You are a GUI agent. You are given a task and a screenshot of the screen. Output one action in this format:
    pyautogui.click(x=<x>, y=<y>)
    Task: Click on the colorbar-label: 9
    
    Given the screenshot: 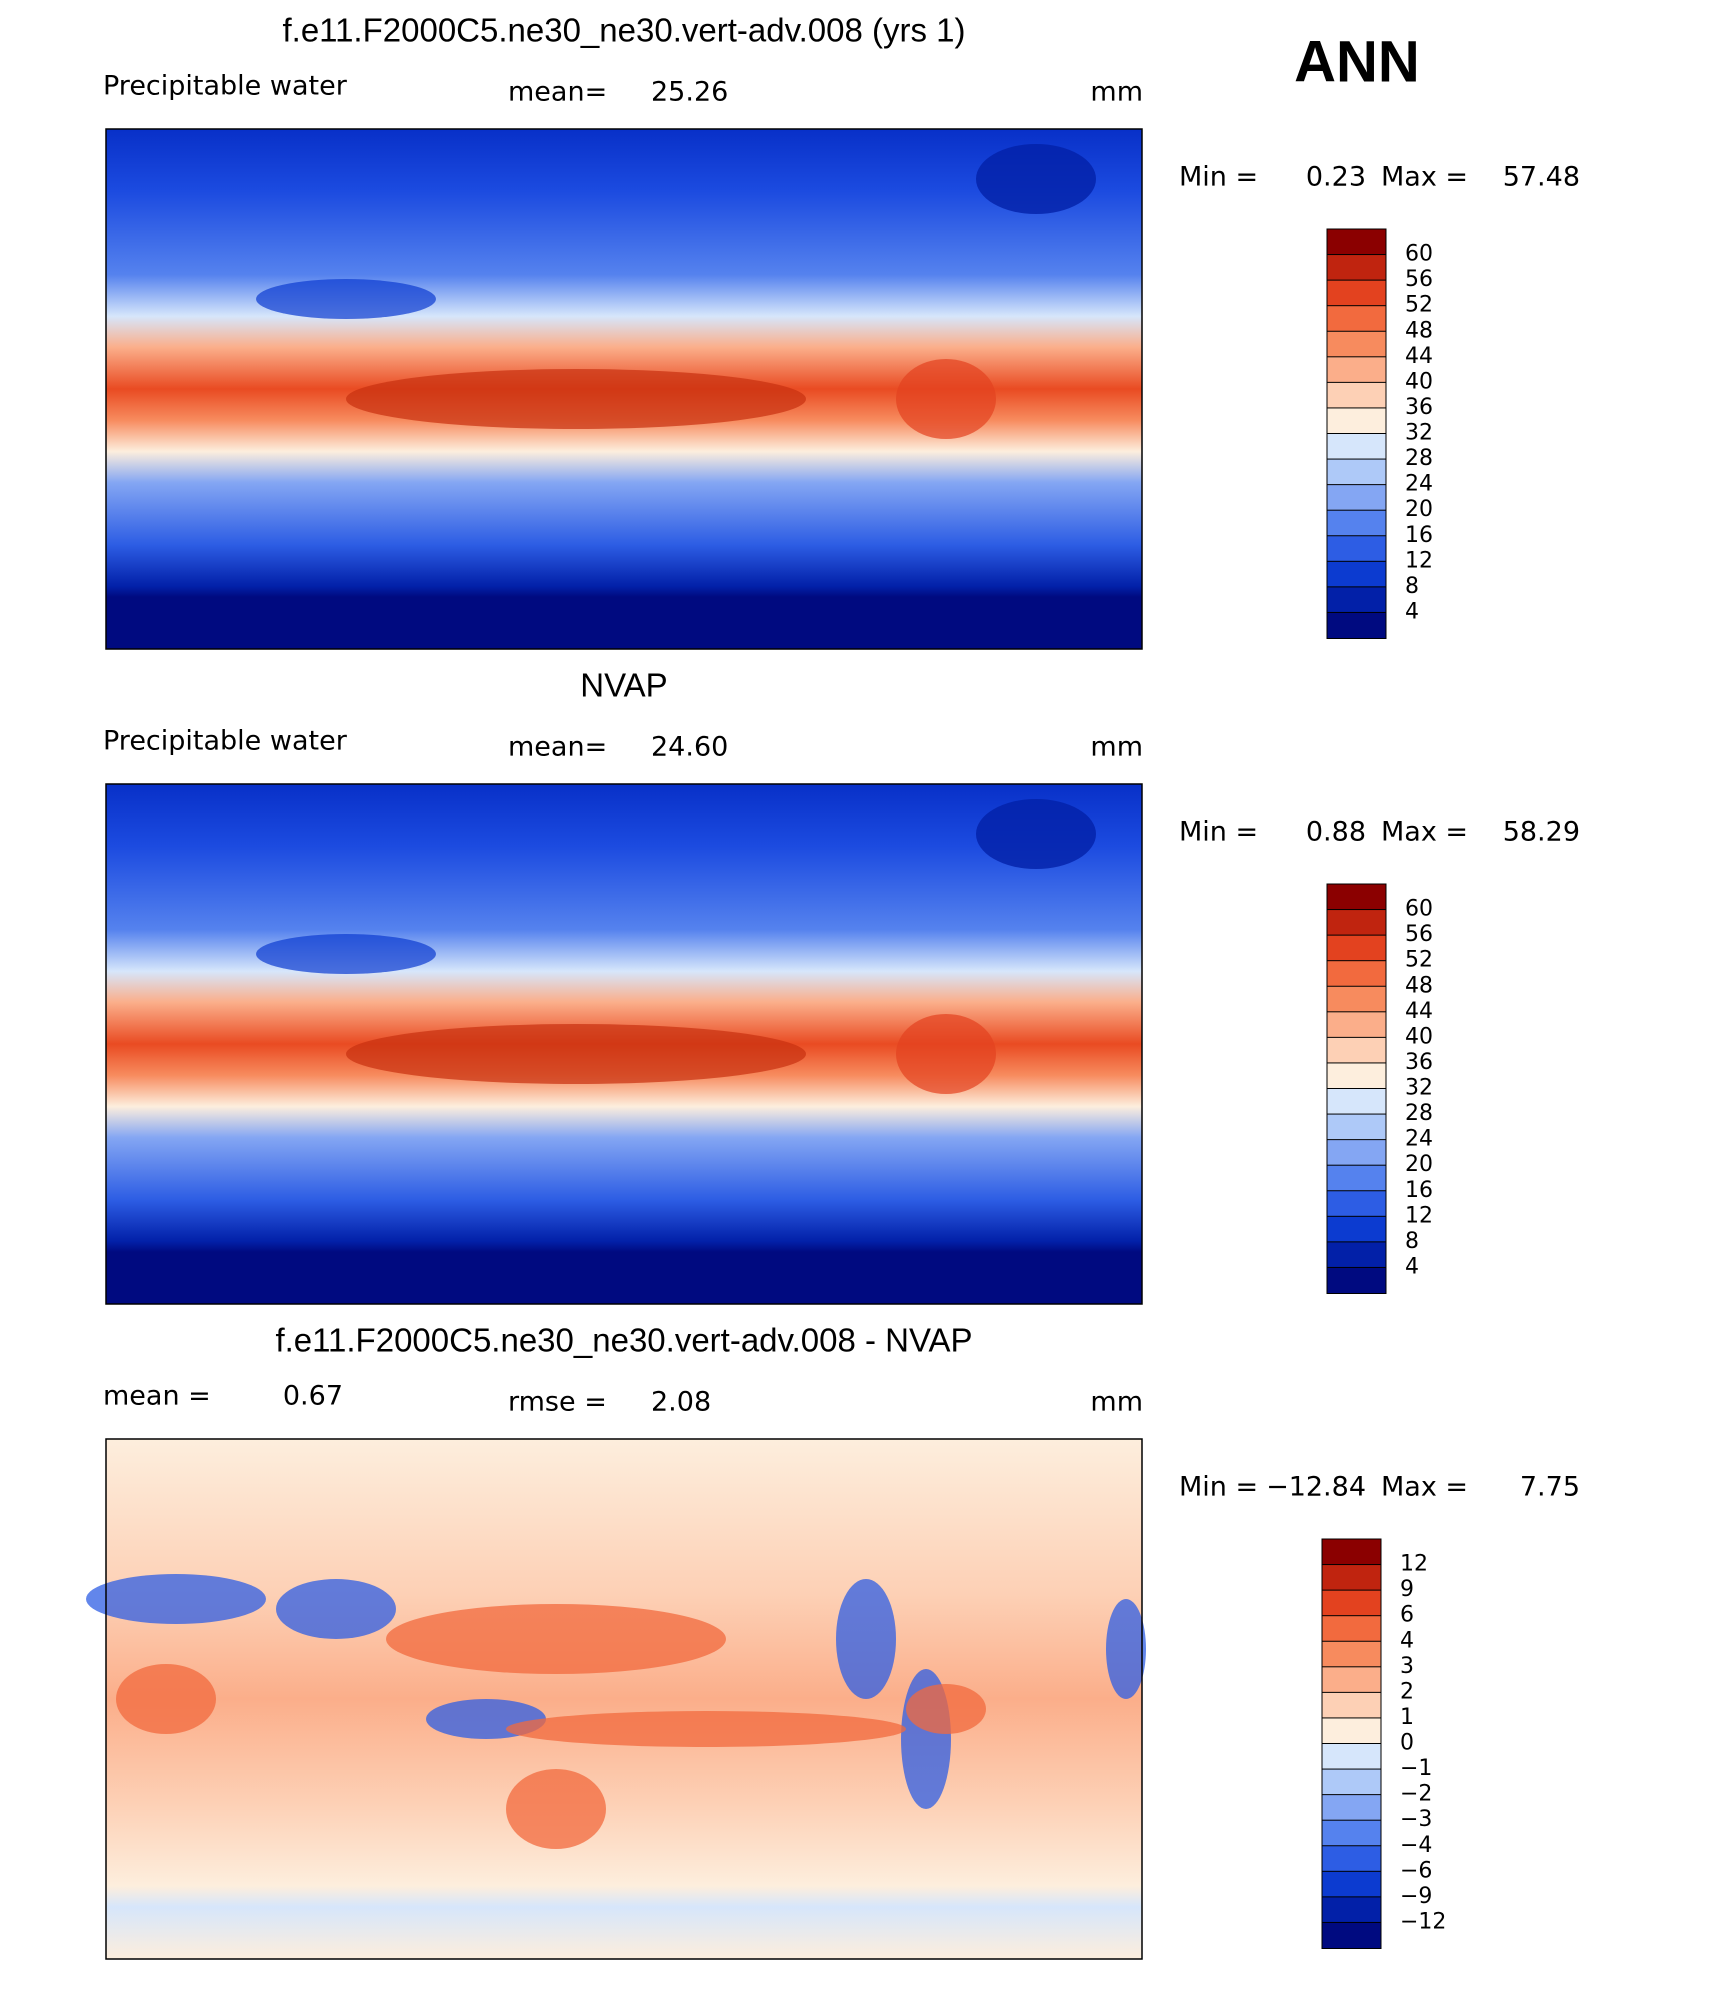 What is the action you would take?
    pyautogui.click(x=1407, y=1589)
    